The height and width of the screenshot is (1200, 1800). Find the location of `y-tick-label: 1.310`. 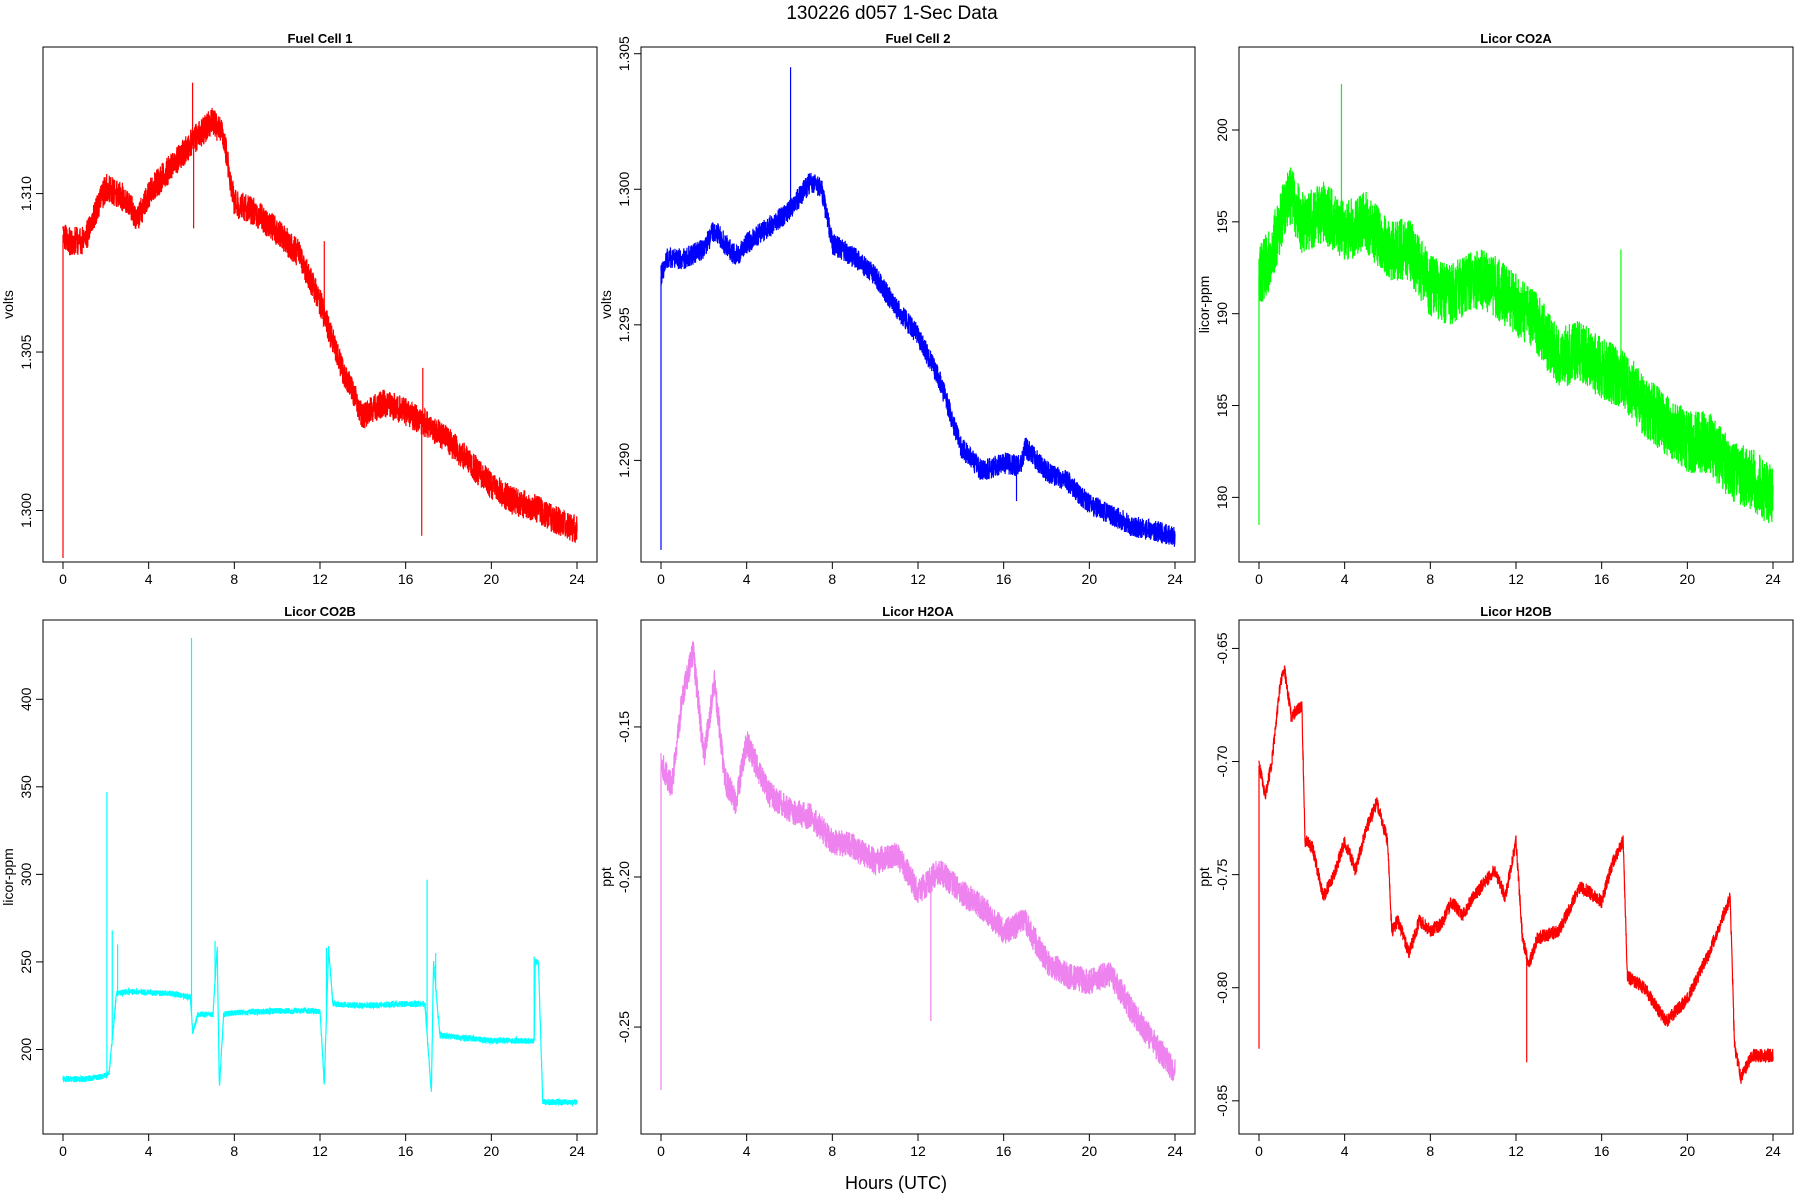

y-tick-label: 1.310 is located at coordinates (26, 193).